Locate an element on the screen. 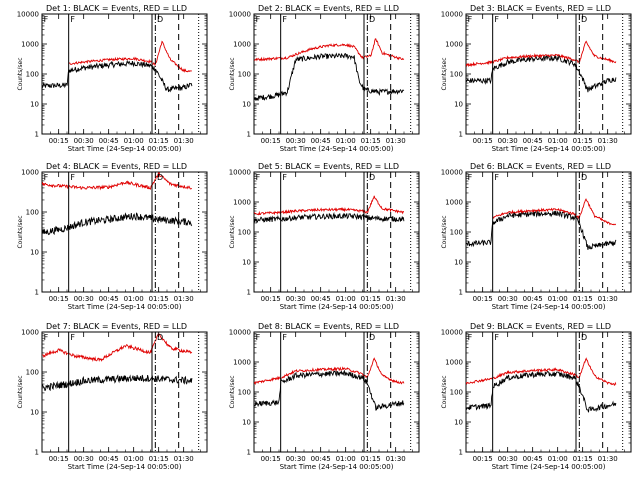 This screenshot has width=640, height=480. panel-title: Det 5: BLACK = Events, RED = LLD is located at coordinates (328, 166).